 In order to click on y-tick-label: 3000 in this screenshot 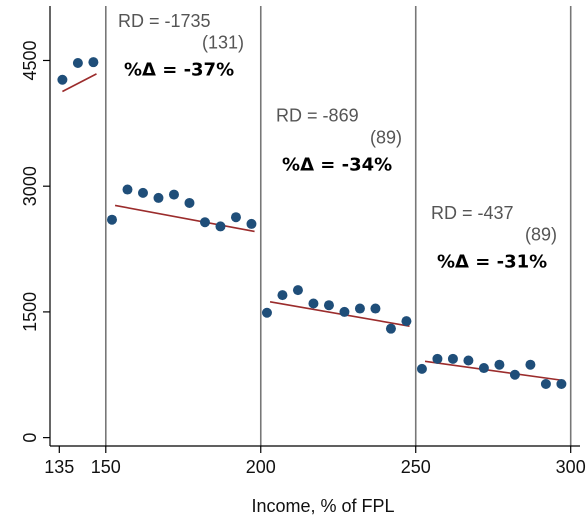, I will do `click(30, 186)`.